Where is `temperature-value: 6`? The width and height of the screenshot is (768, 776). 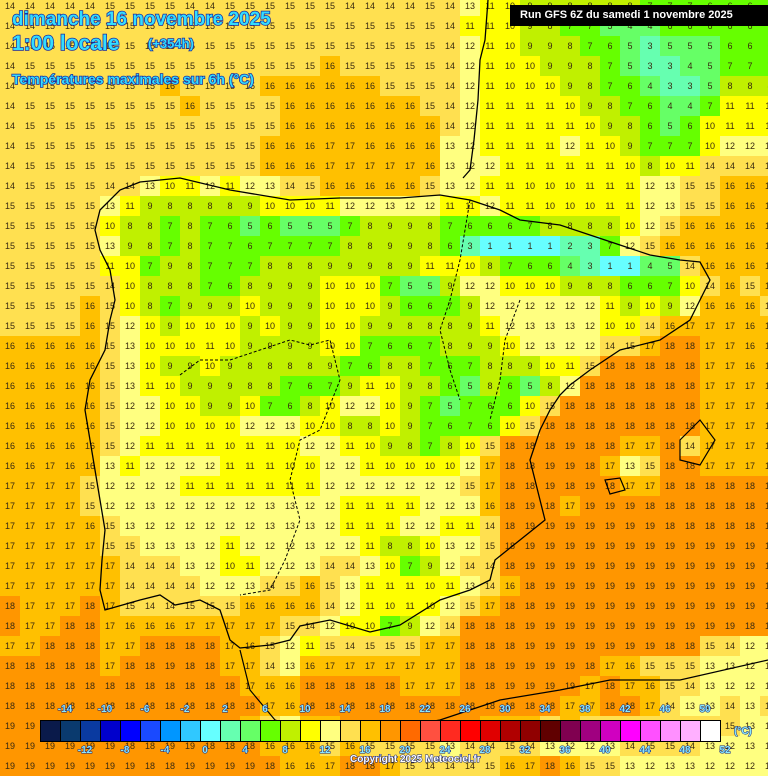
temperature-value: 6 is located at coordinates (650, 126).